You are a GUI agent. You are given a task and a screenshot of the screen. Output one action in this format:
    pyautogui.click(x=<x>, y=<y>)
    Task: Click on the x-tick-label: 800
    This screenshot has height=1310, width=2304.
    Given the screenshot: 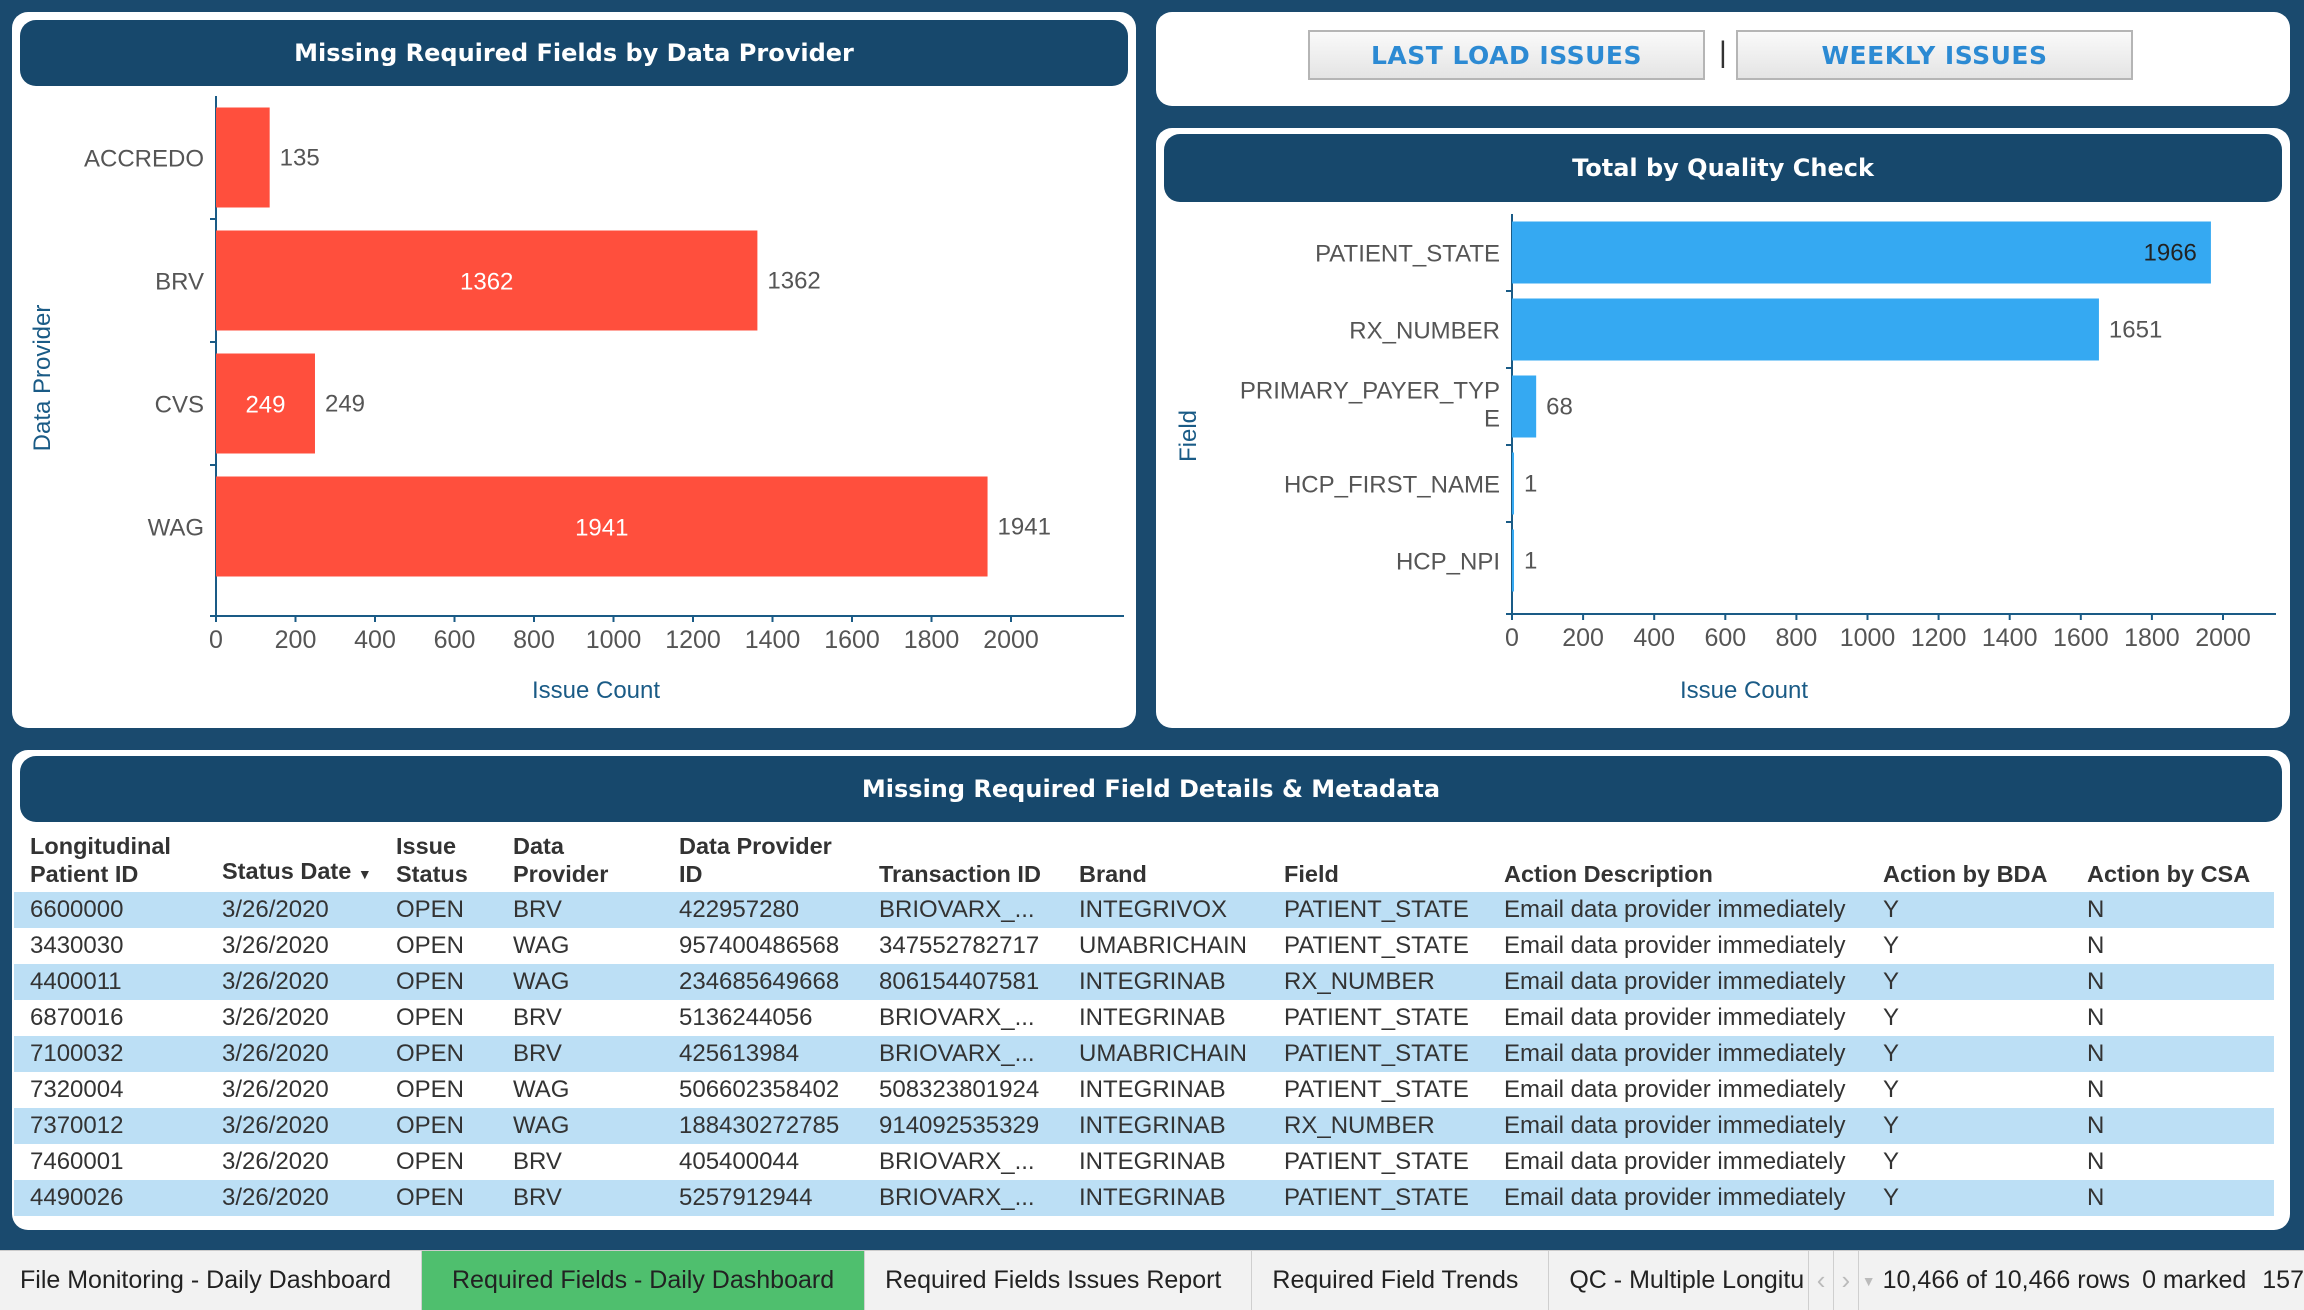 What is the action you would take?
    pyautogui.click(x=534, y=640)
    